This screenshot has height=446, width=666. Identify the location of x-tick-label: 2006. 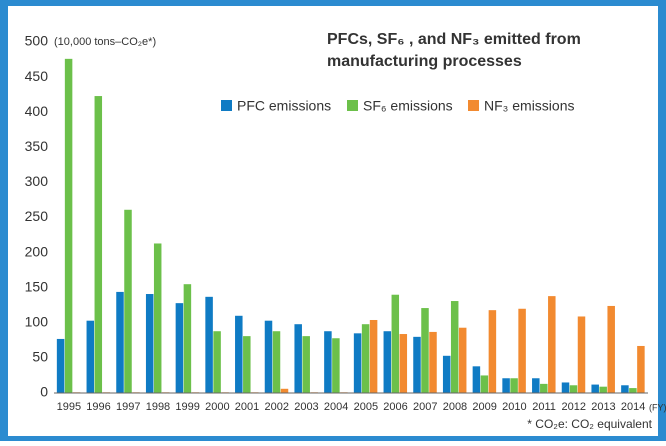
(395, 407).